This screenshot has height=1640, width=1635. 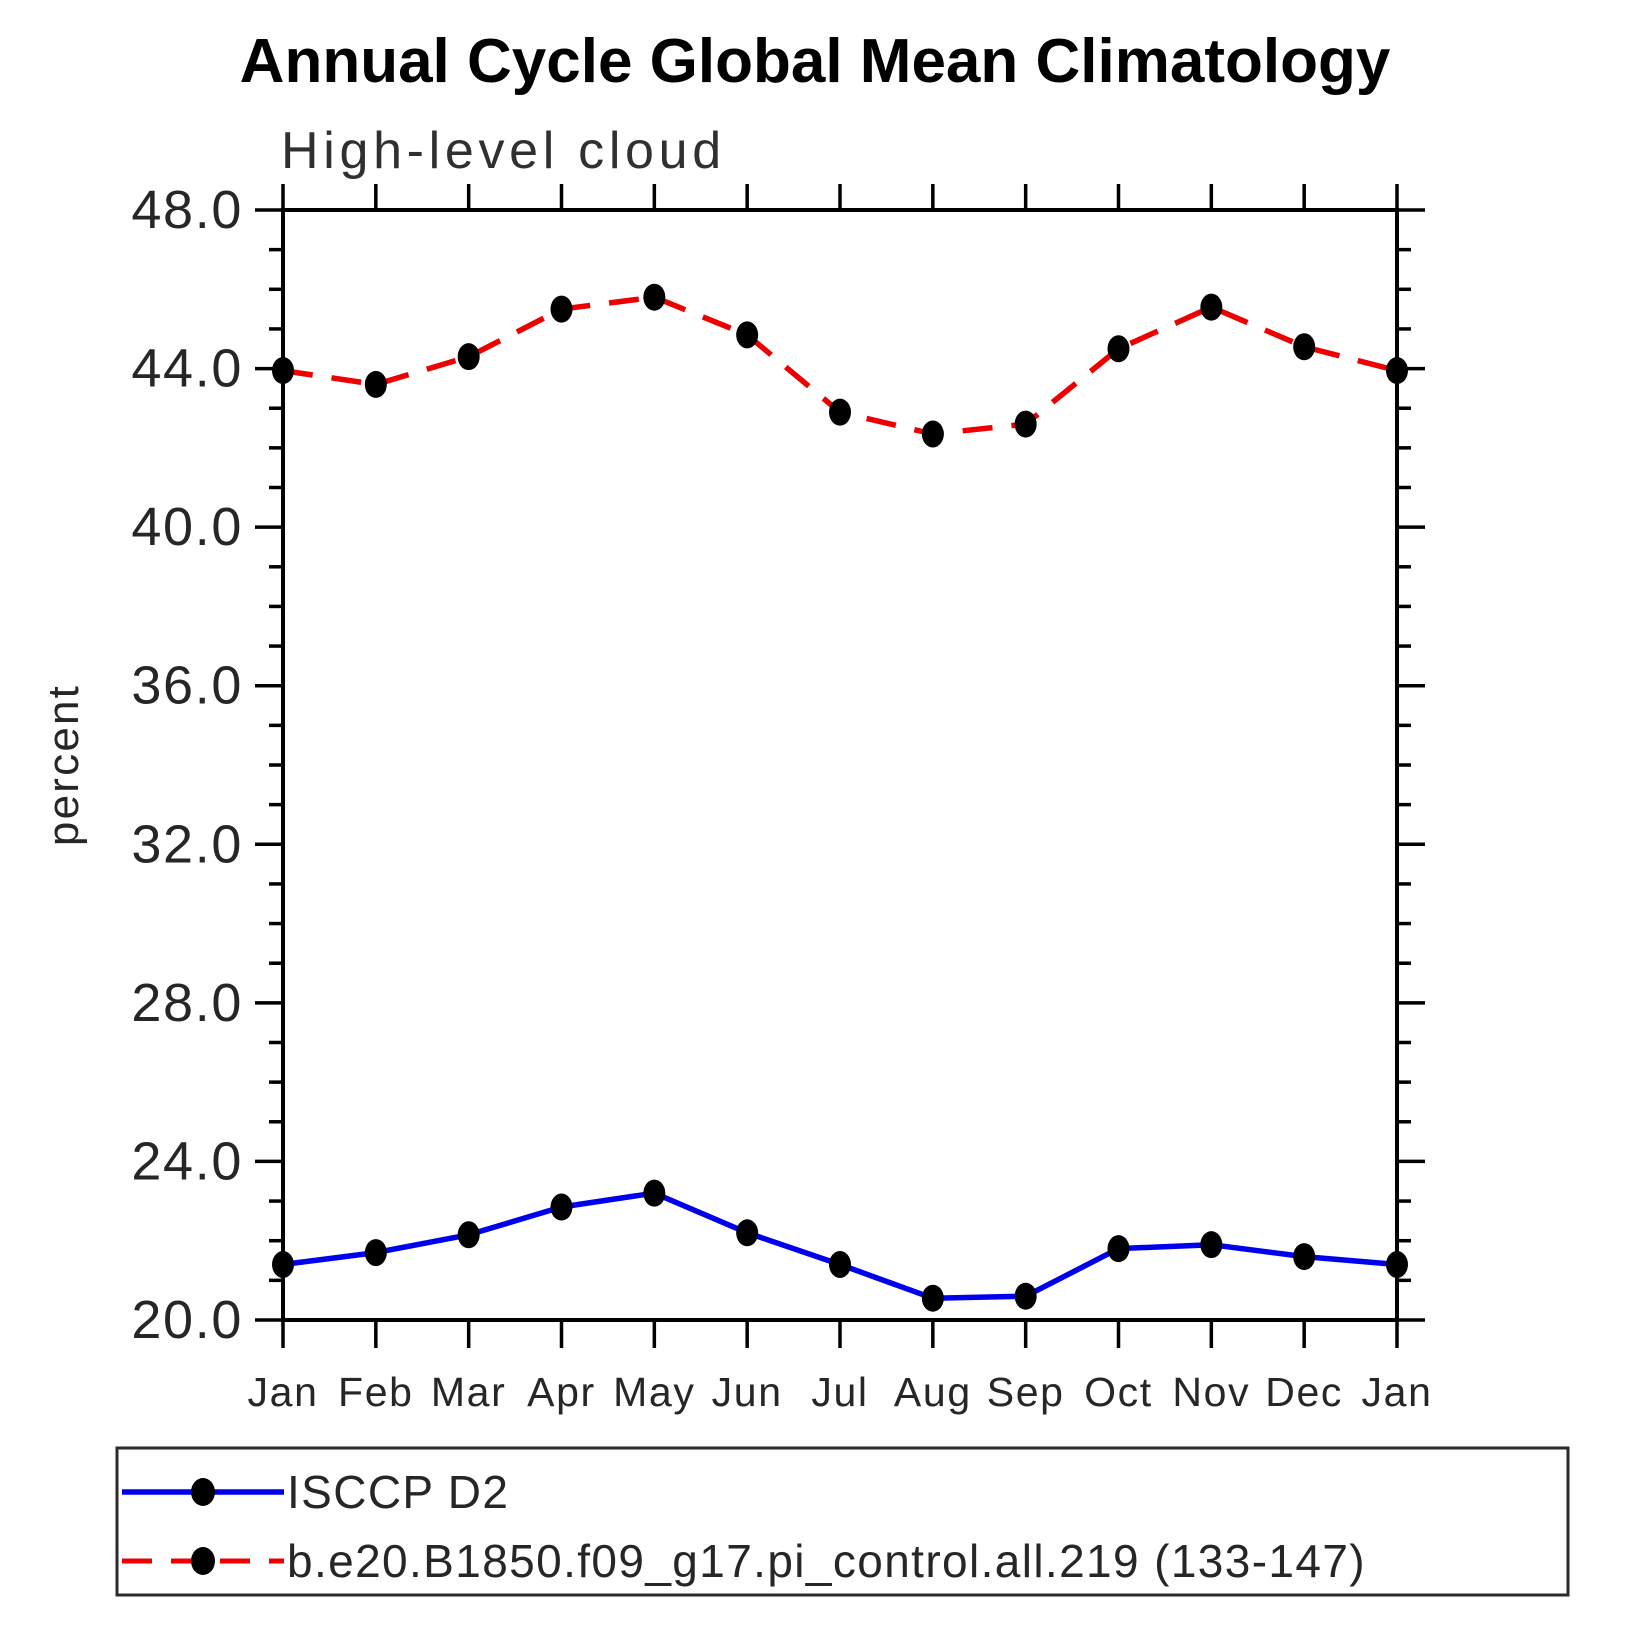 I want to click on x-tick-label: Jul, so click(x=839, y=1392).